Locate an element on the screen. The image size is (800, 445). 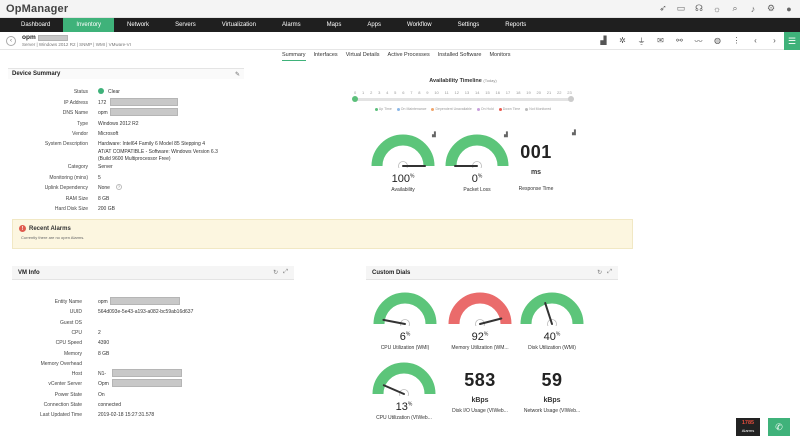
dial-label: CPU Utilization (WMI) is located at coordinates (405, 348).